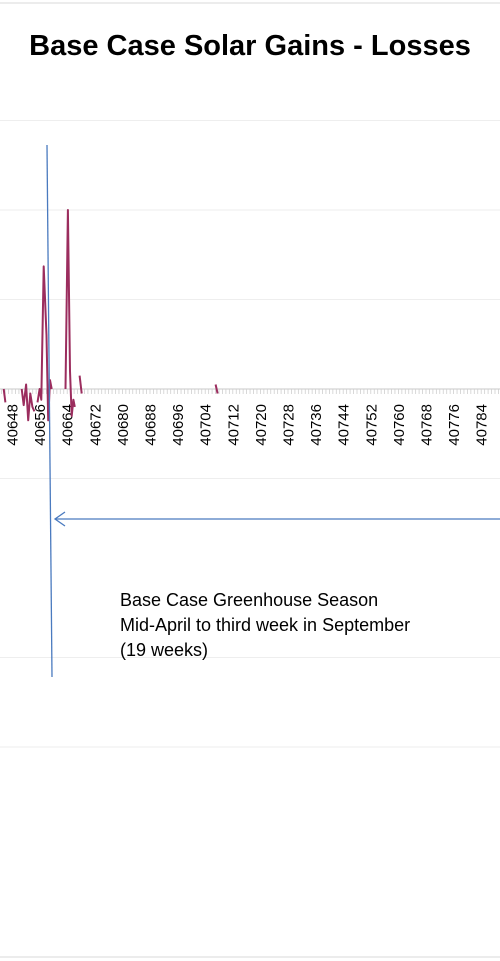 This screenshot has height=961, width=500. I want to click on x-tick-label: 40728, so click(289, 425).